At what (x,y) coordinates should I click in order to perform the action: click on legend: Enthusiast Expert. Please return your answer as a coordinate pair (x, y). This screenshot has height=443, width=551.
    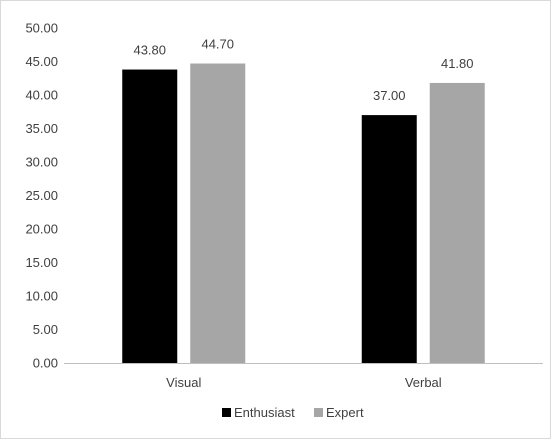
    Looking at the image, I should click on (293, 412).